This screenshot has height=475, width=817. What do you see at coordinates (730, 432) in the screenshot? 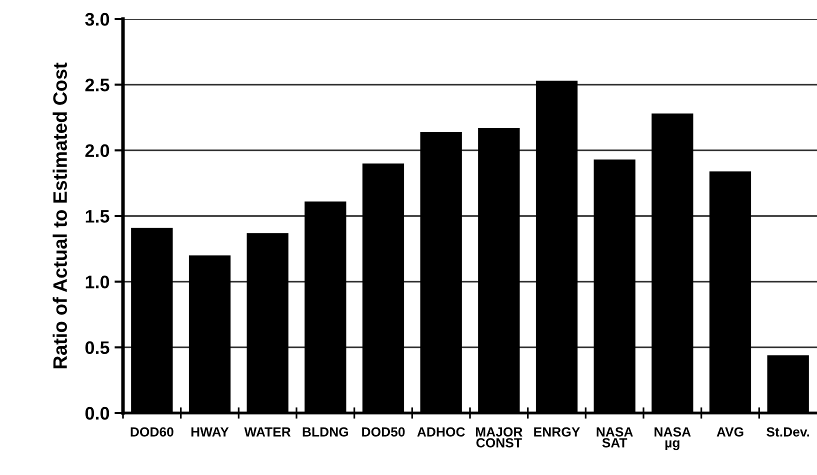
I see `x-tick-label: AVG` at bounding box center [730, 432].